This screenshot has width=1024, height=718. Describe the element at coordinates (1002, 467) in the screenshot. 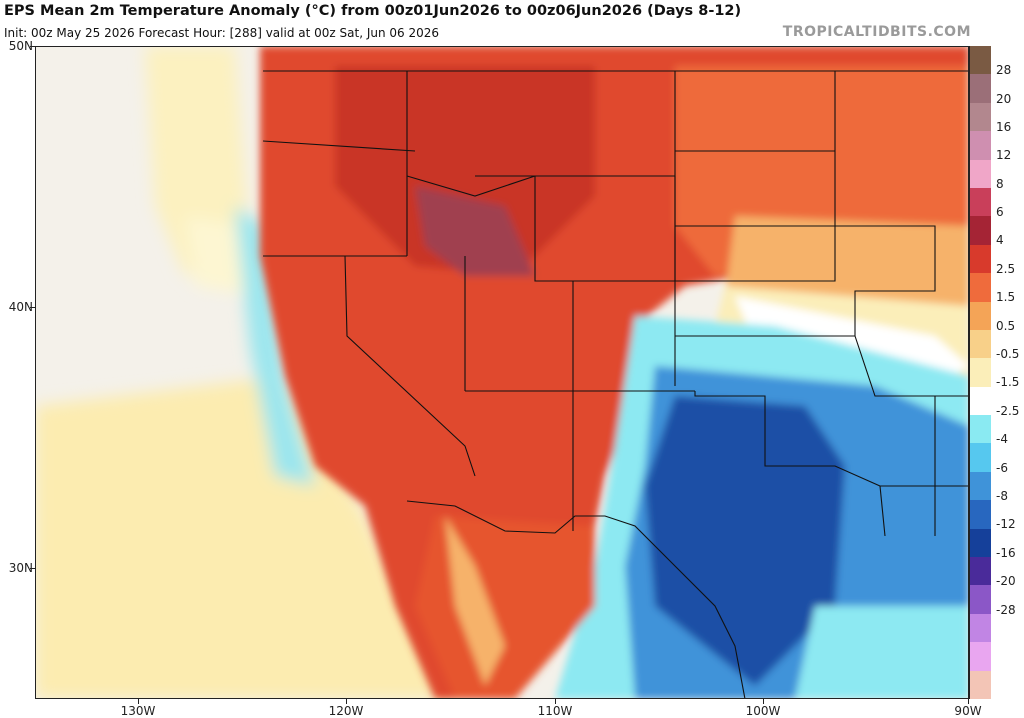

I see `colorbar-label: -6` at that location.